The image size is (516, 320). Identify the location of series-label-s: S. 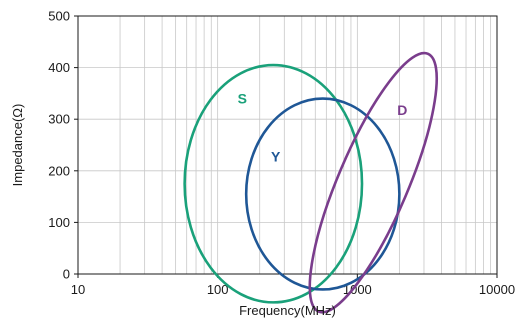
(242, 99).